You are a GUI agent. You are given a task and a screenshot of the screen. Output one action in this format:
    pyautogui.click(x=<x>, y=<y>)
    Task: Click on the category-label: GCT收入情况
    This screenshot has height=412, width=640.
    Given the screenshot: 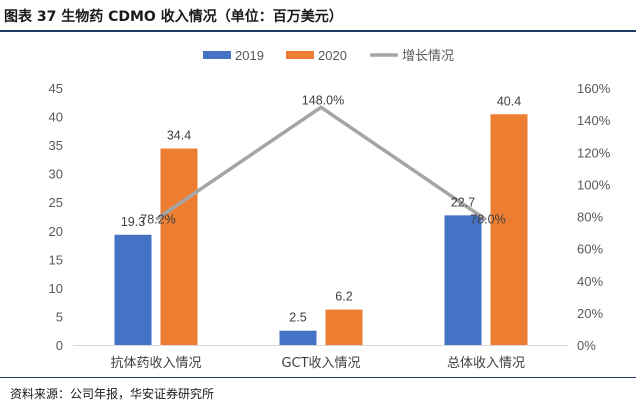 What is the action you would take?
    pyautogui.click(x=320, y=363)
    